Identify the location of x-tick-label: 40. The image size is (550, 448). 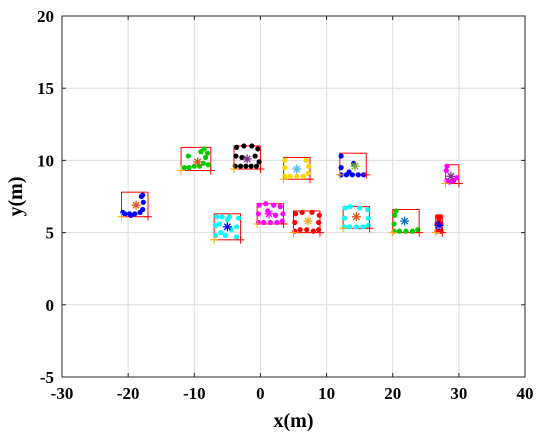
(525, 393).